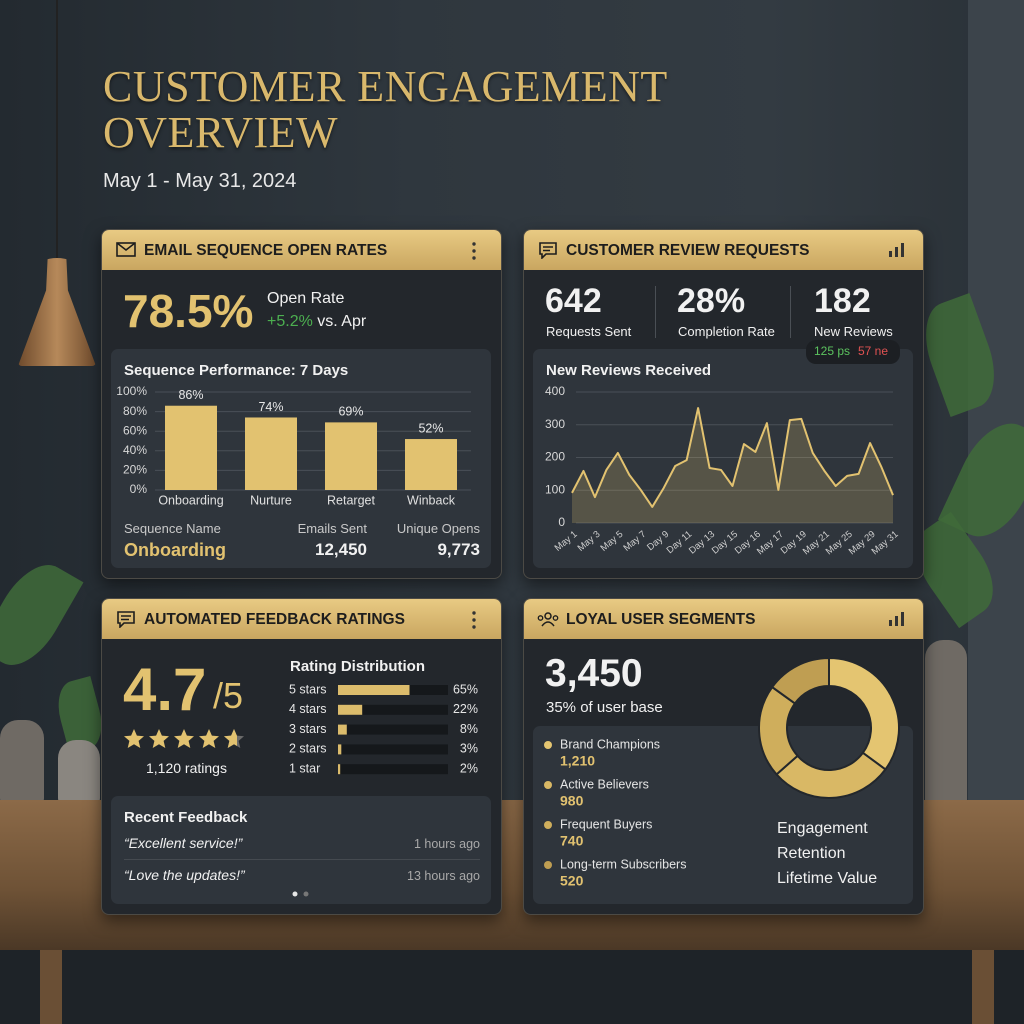 This screenshot has height=1024, width=1024. Describe the element at coordinates (589, 541) in the screenshot. I see `x-tick-label: May 3` at that location.